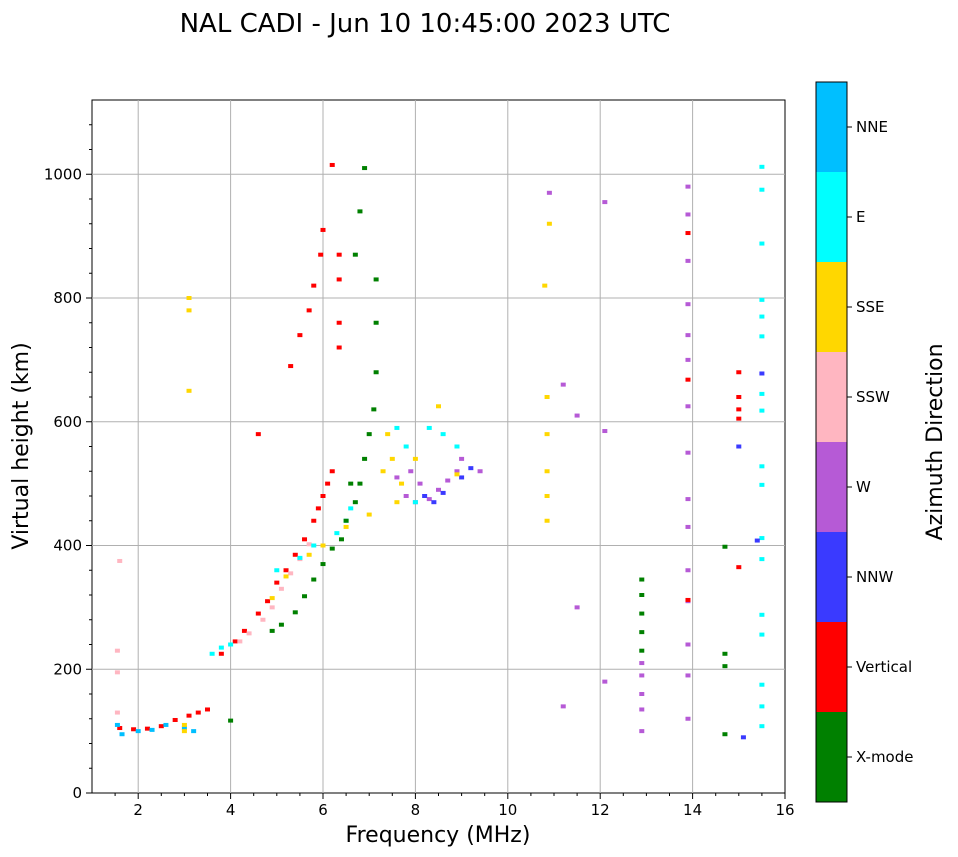  What do you see at coordinates (416, 810) in the screenshot?
I see `x-tick-label: 8` at bounding box center [416, 810].